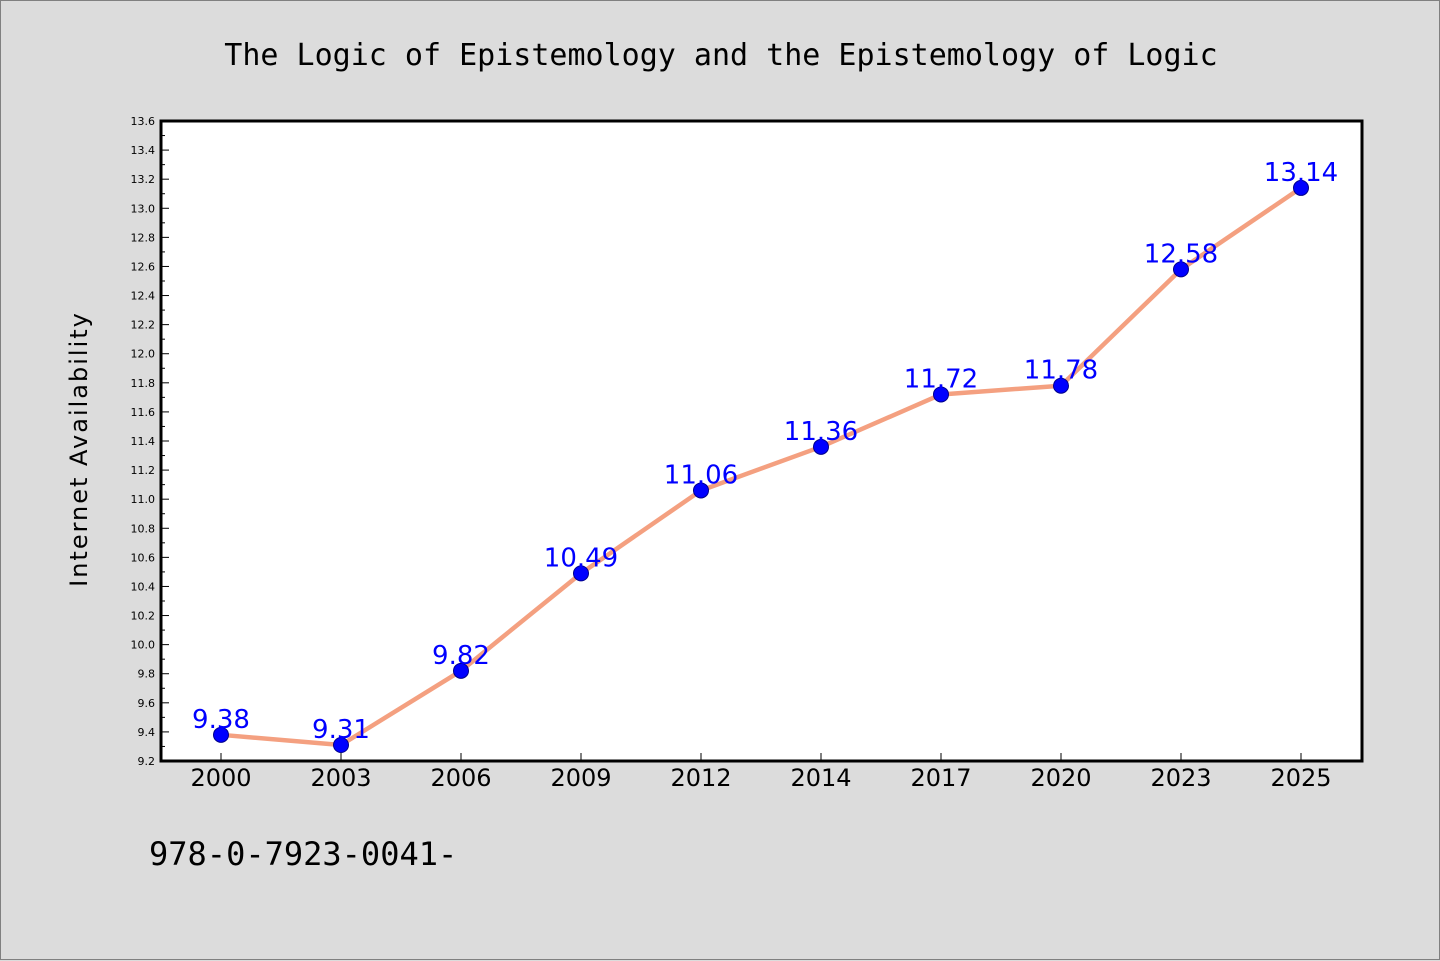 This screenshot has width=1440, height=961. Describe the element at coordinates (761, 772) in the screenshot. I see `x-axis: 2000 2003 2006 2009 2012 2014 2017 2020 2023 2025` at that location.